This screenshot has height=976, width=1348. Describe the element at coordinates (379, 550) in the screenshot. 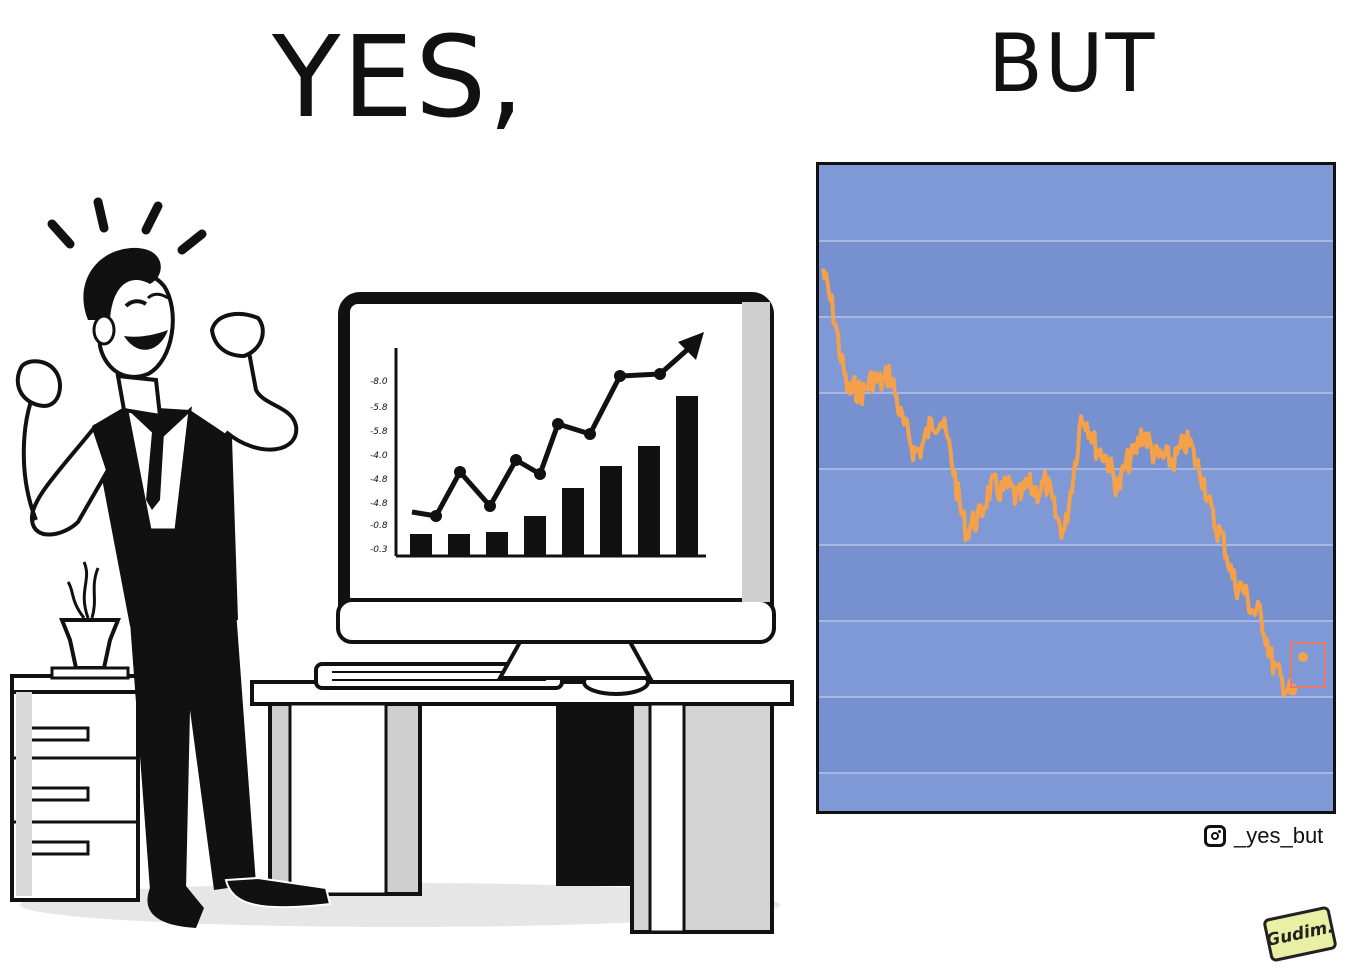

I see `tick-label: -0.3` at that location.